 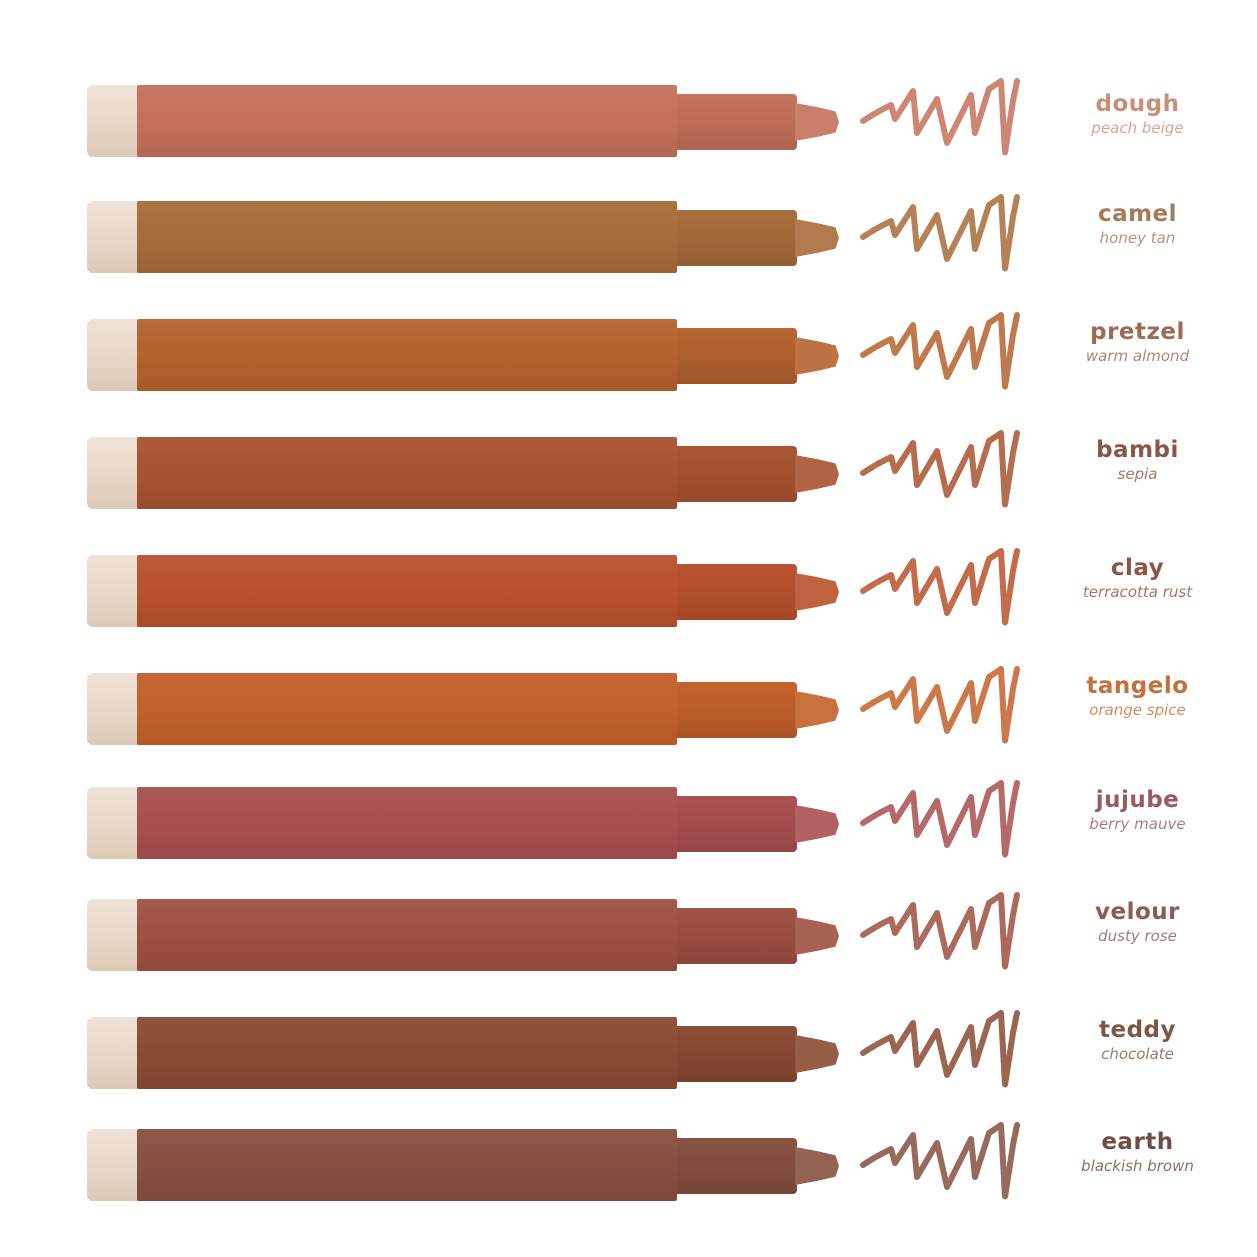 I want to click on shade-label: earth blackish brown, so click(x=1137, y=1152).